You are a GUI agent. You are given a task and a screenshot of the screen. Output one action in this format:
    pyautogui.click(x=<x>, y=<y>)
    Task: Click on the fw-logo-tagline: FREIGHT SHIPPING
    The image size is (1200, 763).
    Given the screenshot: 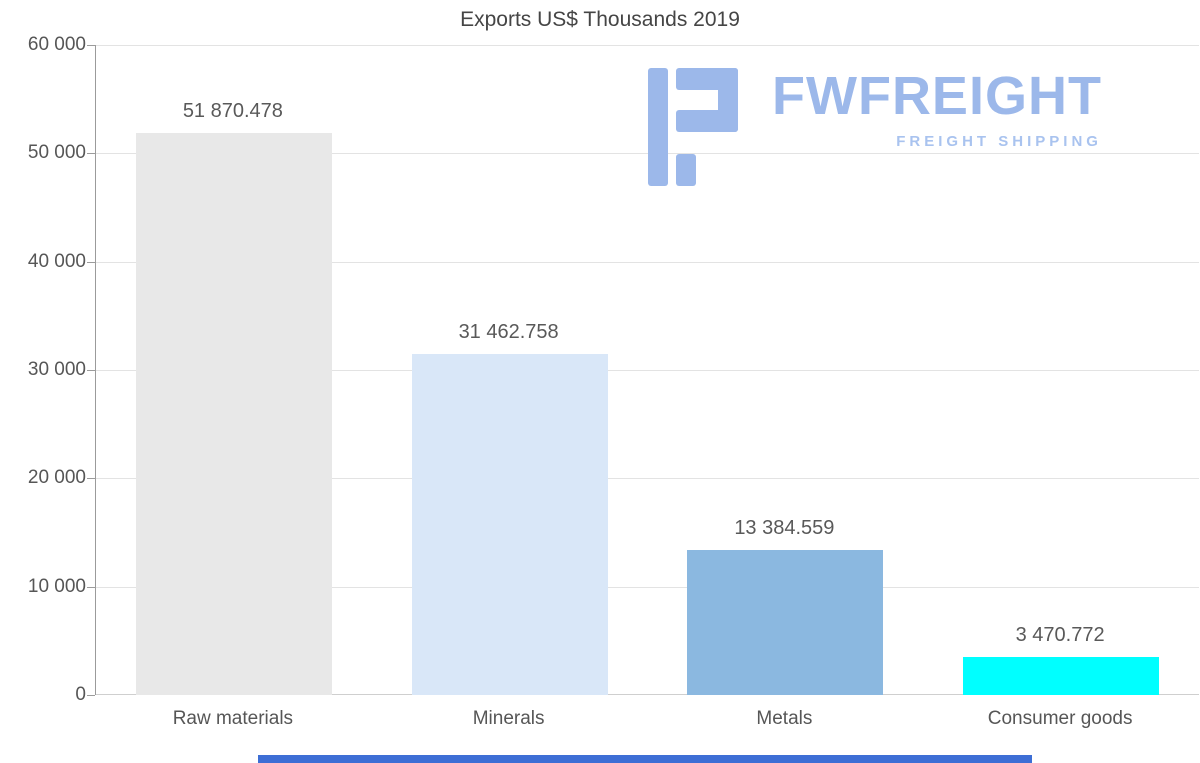 What is the action you would take?
    pyautogui.click(x=999, y=141)
    